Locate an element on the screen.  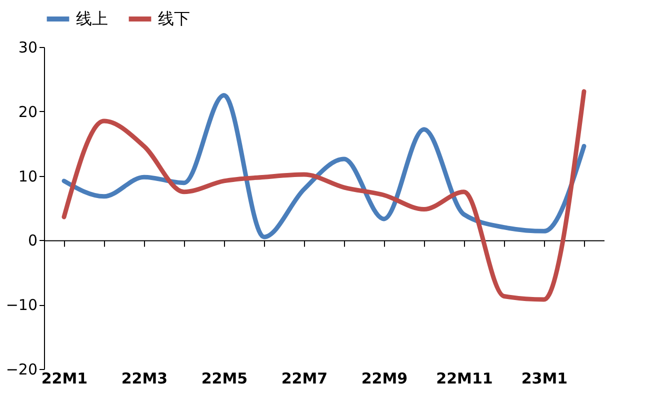
x-tick-label: 22M9 is located at coordinates (384, 379).